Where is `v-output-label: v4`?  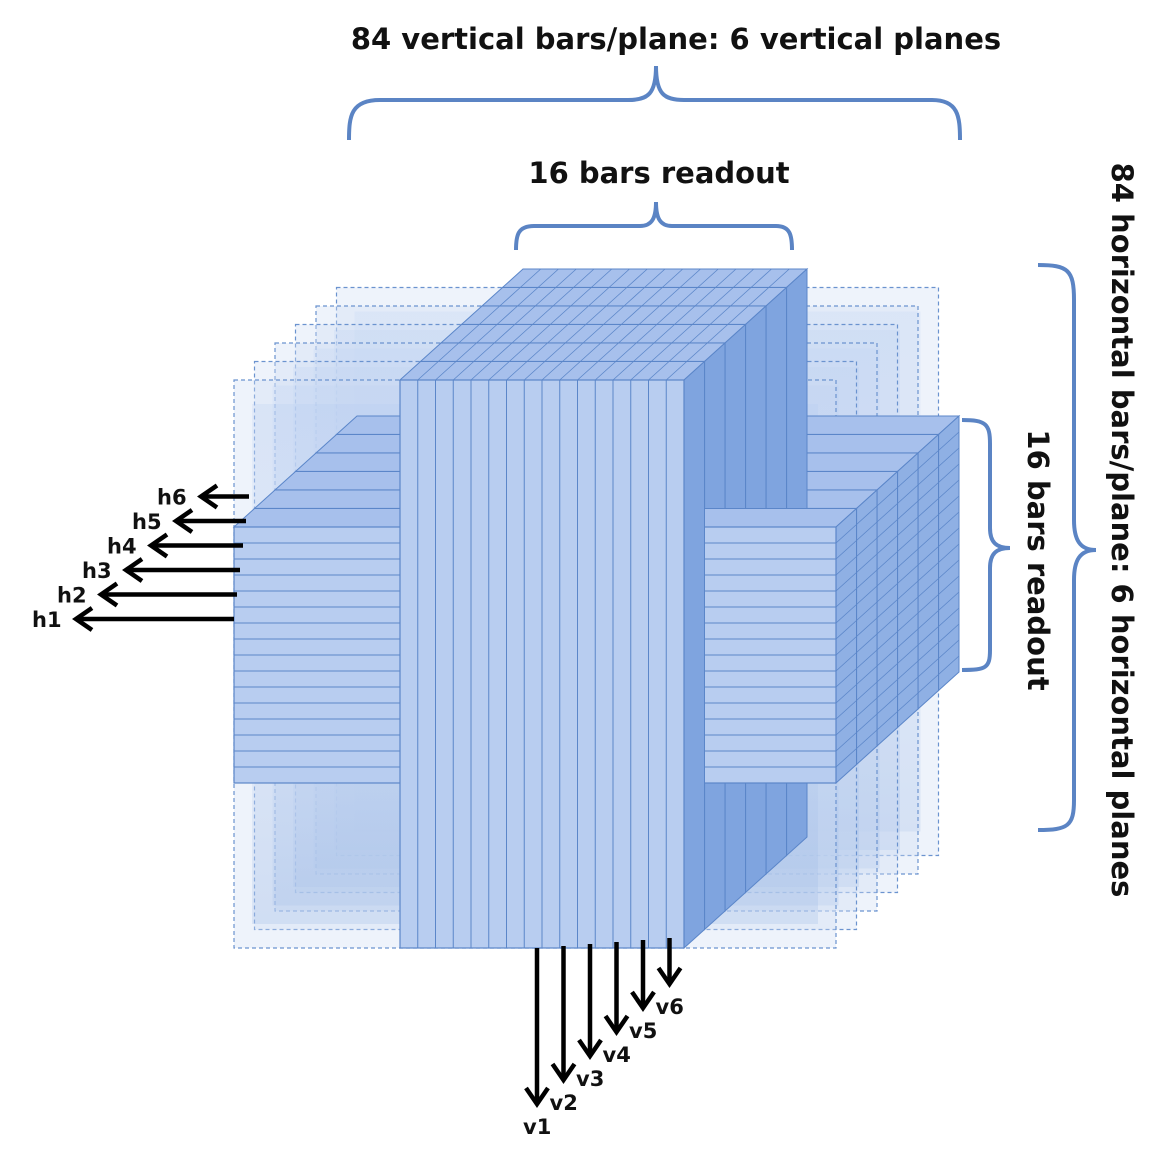
v-output-label: v4 is located at coordinates (617, 1055).